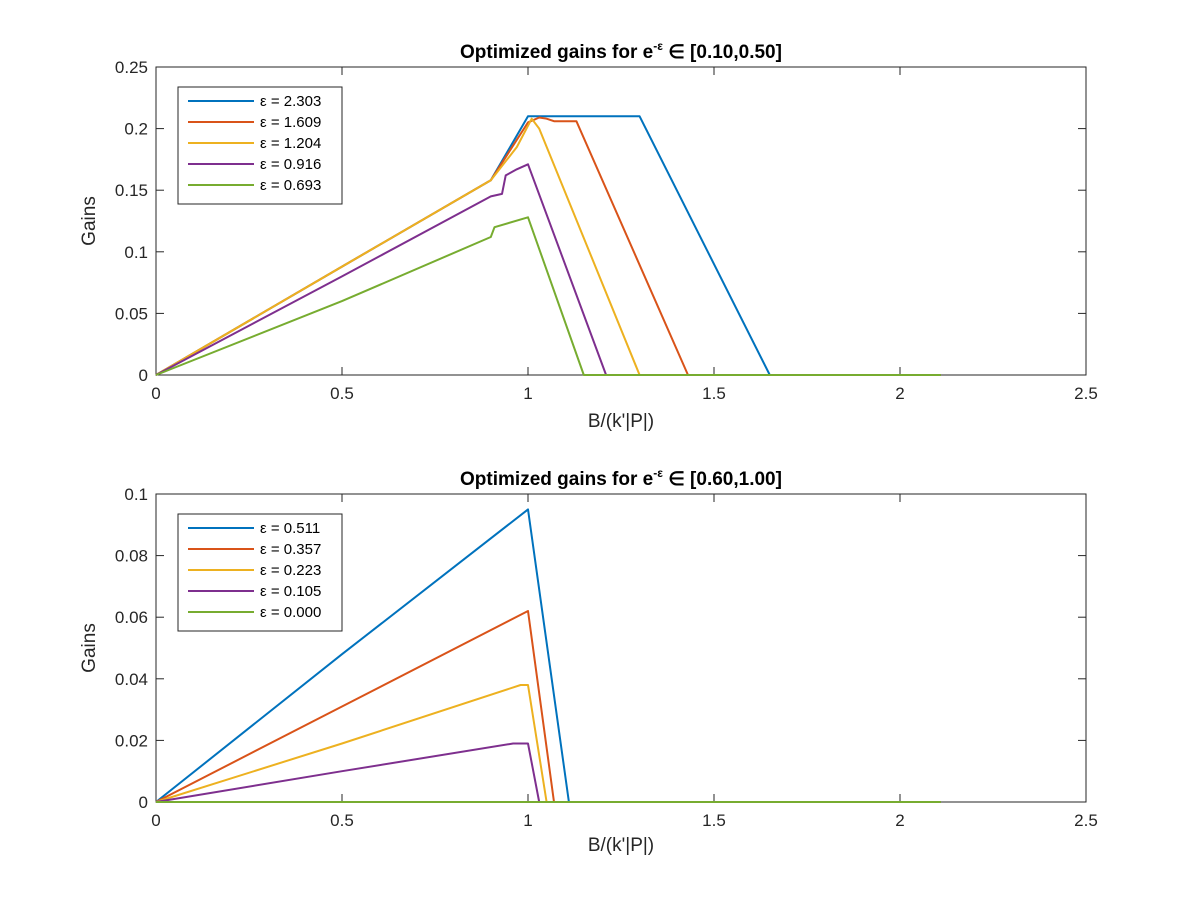 The image size is (1200, 900). I want to click on legend-label: ε = 0.000, so click(290, 612).